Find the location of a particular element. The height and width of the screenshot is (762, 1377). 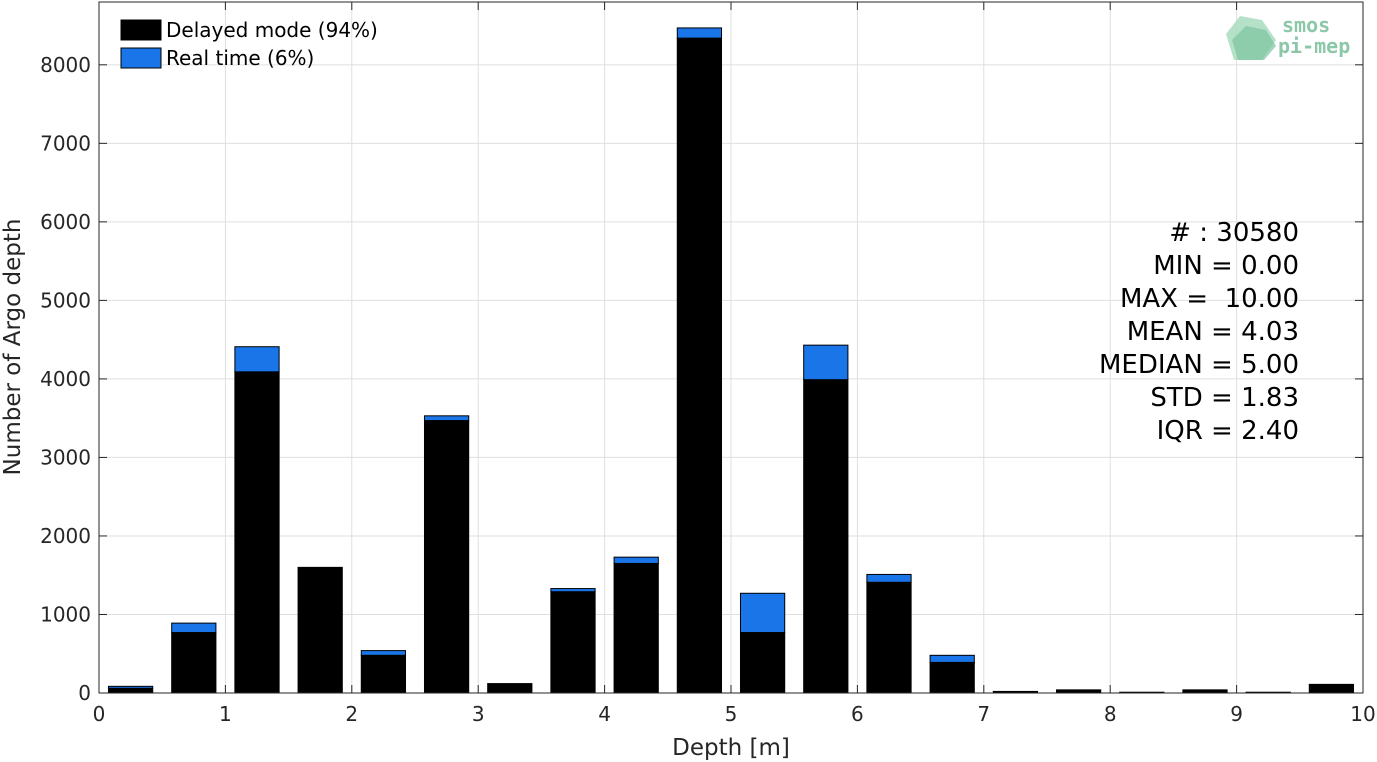

x-tick-label: 0 is located at coordinates (99, 714).